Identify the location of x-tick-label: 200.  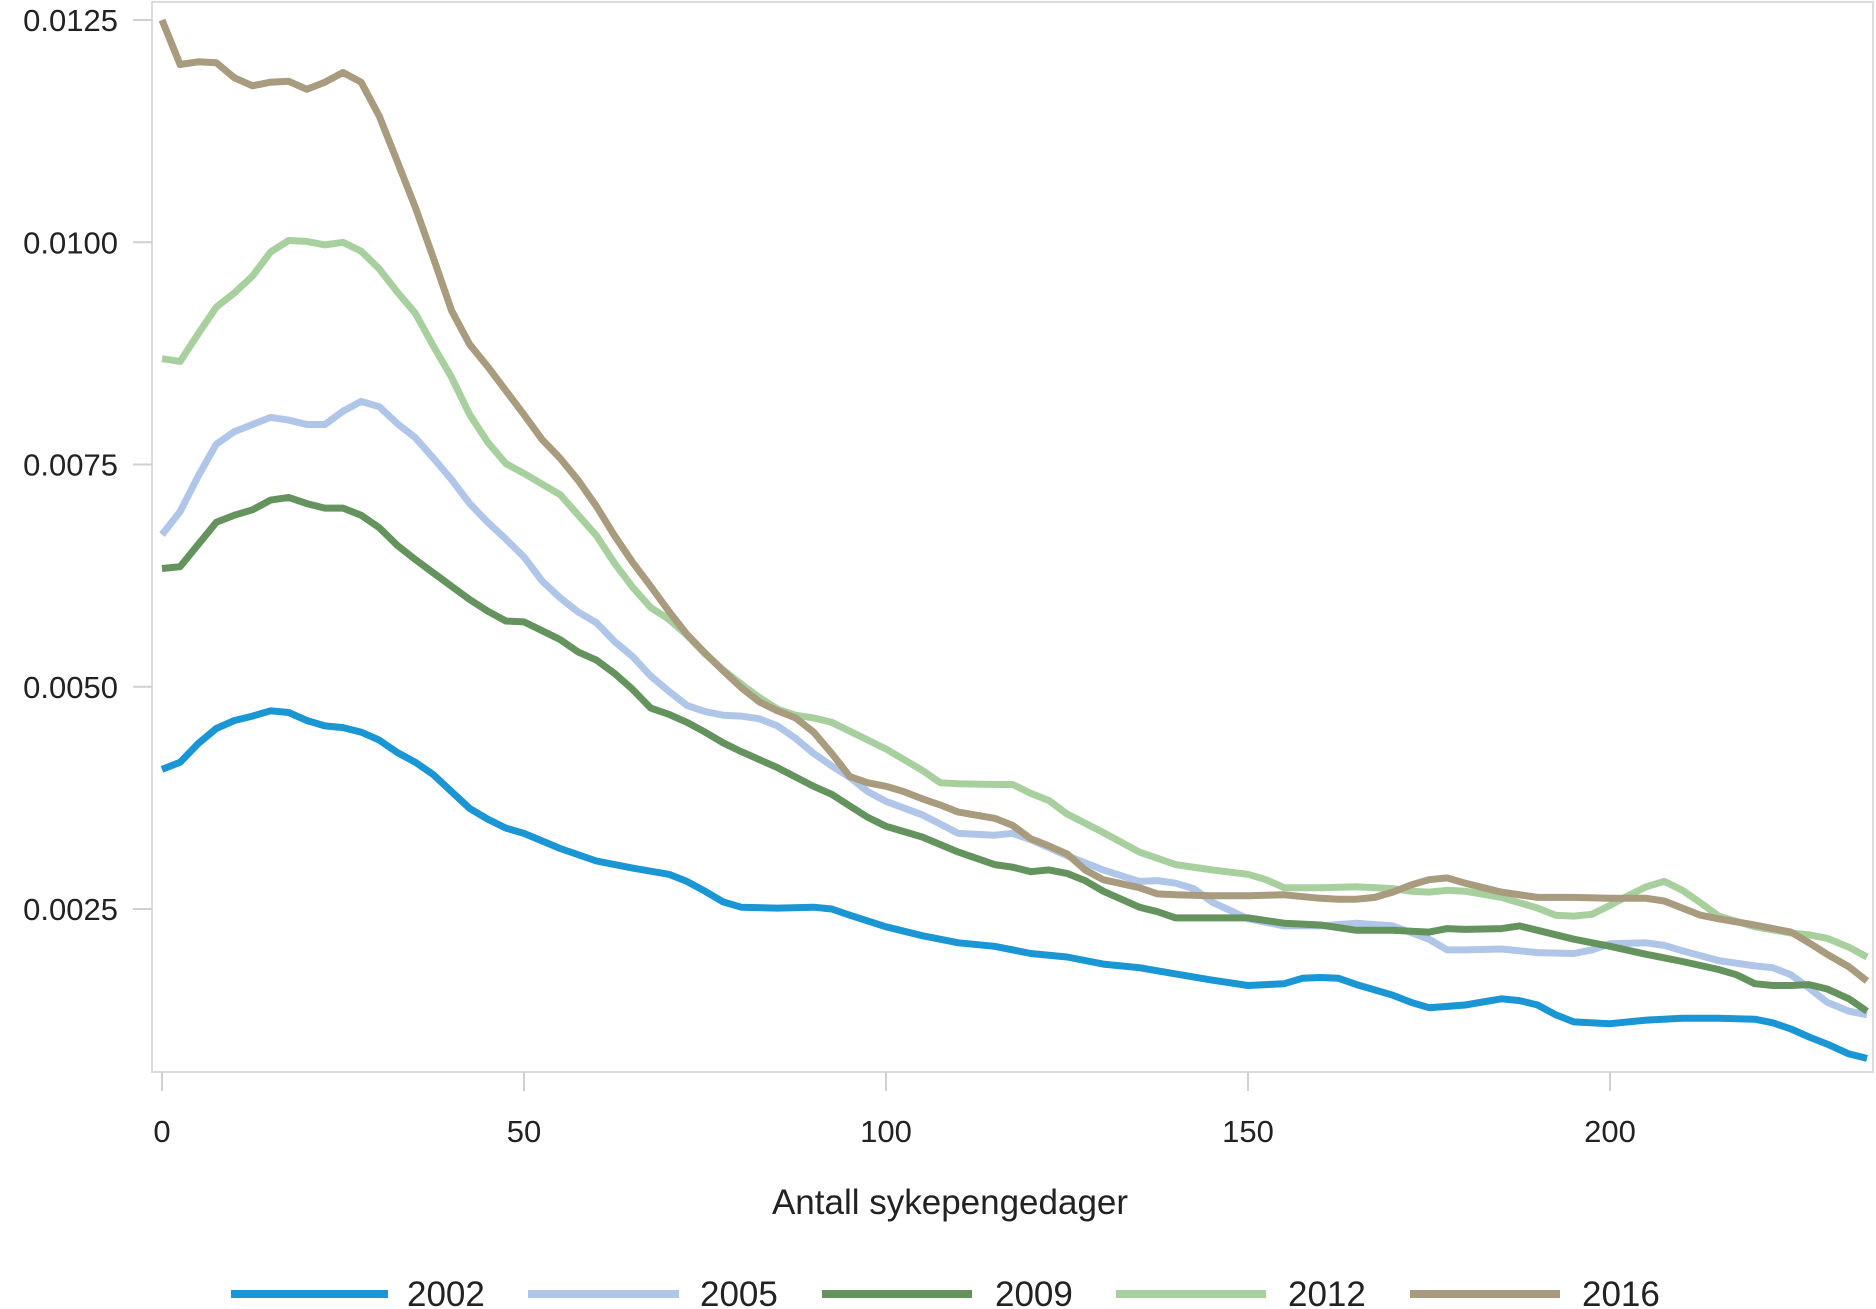
(1610, 1131).